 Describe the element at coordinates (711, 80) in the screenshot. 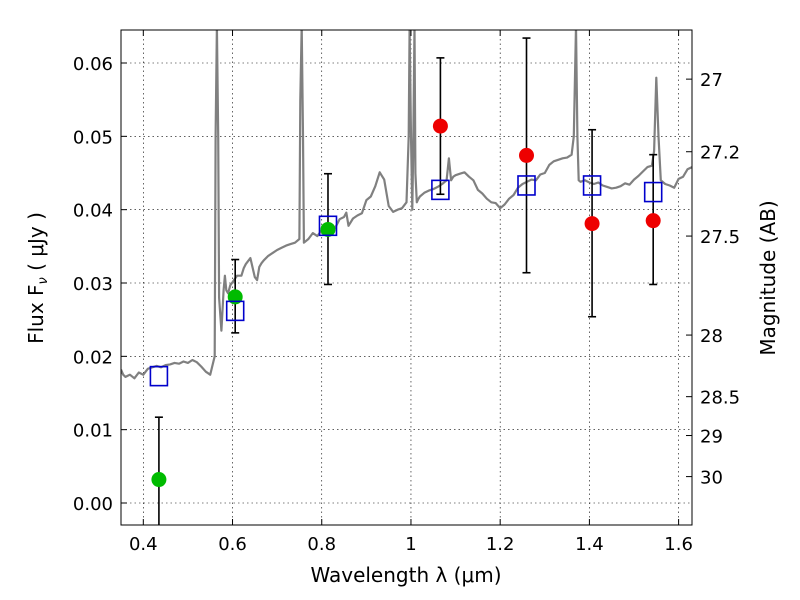

I see `right-tick-label: 27` at that location.